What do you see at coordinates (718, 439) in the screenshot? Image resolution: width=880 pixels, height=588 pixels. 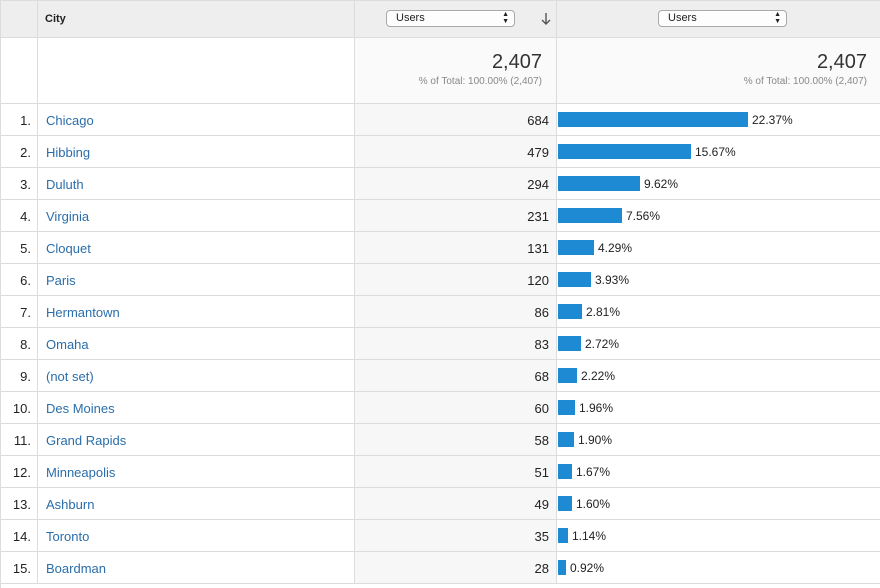 I see `row-bar-cell: 1.90%` at bounding box center [718, 439].